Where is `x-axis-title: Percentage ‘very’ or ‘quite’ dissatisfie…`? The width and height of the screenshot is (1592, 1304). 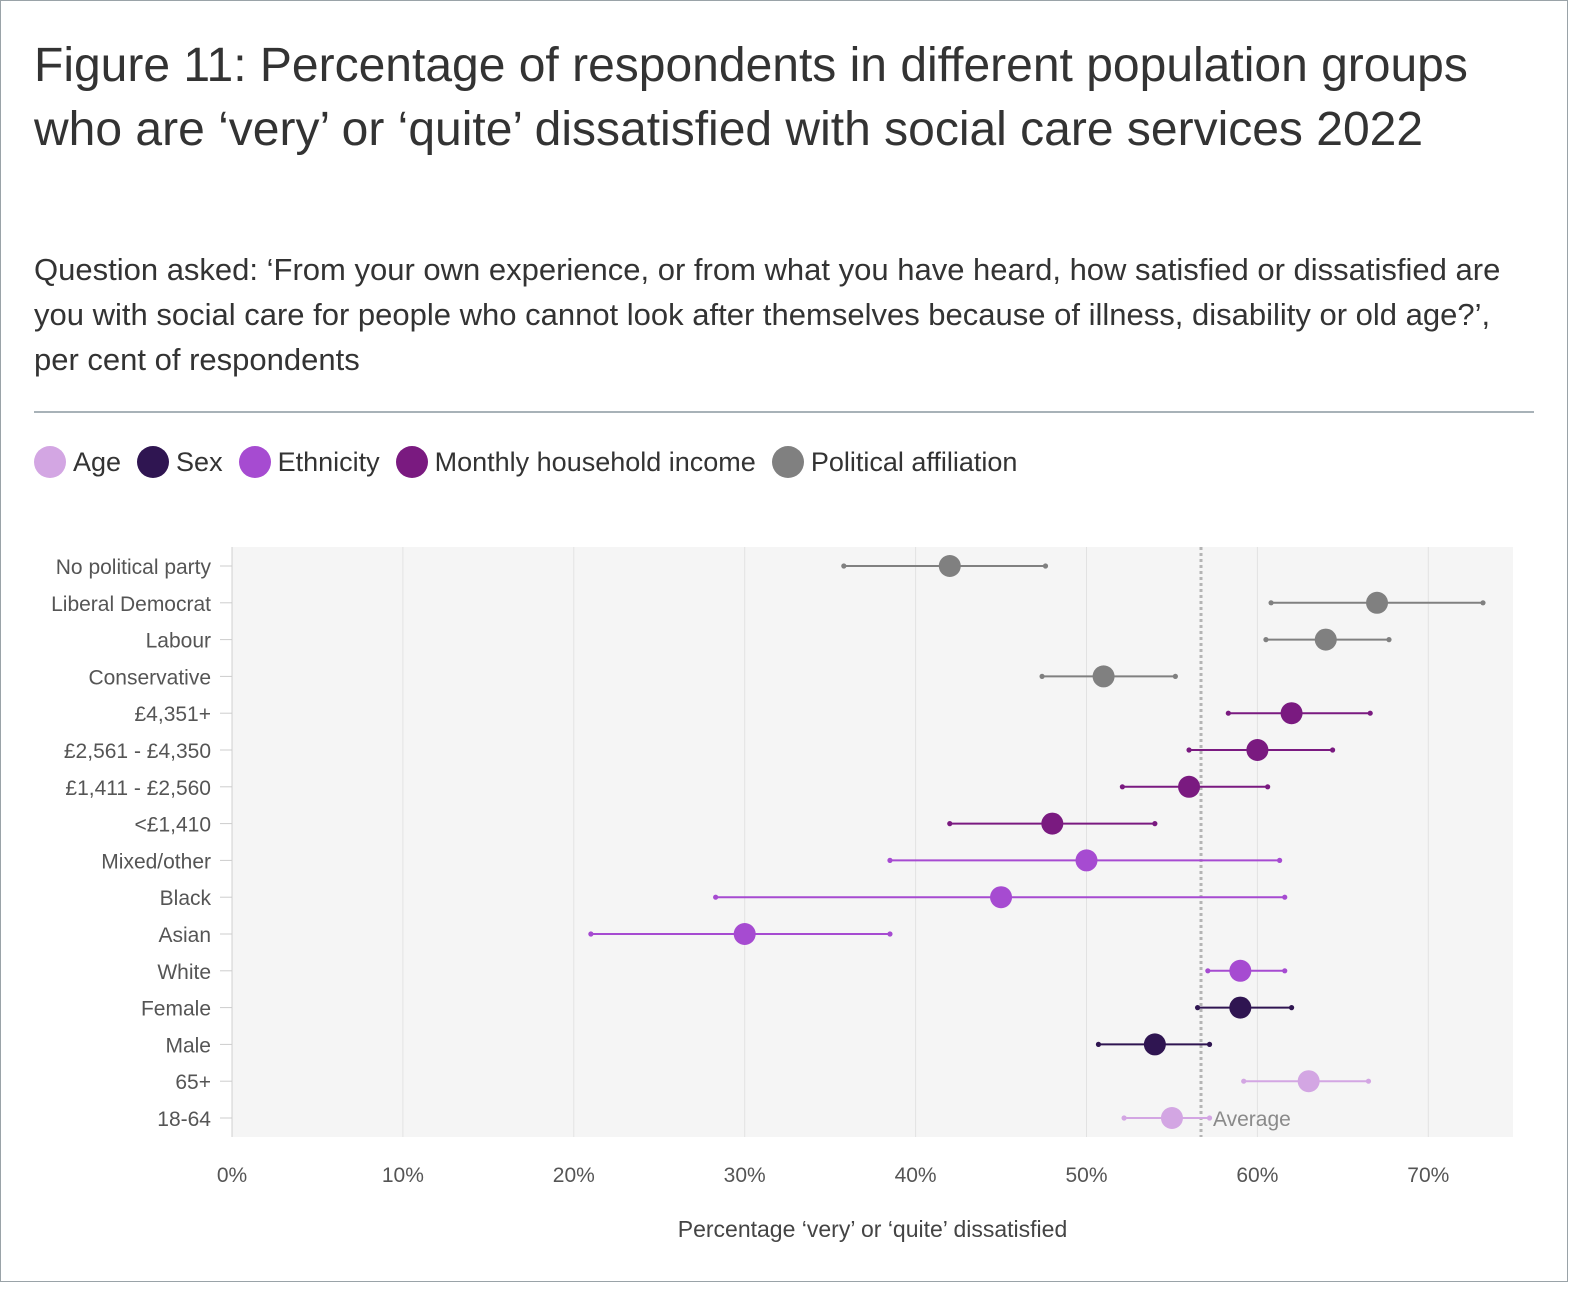 x-axis-title: Percentage ‘very’ or ‘quite’ dissatisfie… is located at coordinates (872, 1229).